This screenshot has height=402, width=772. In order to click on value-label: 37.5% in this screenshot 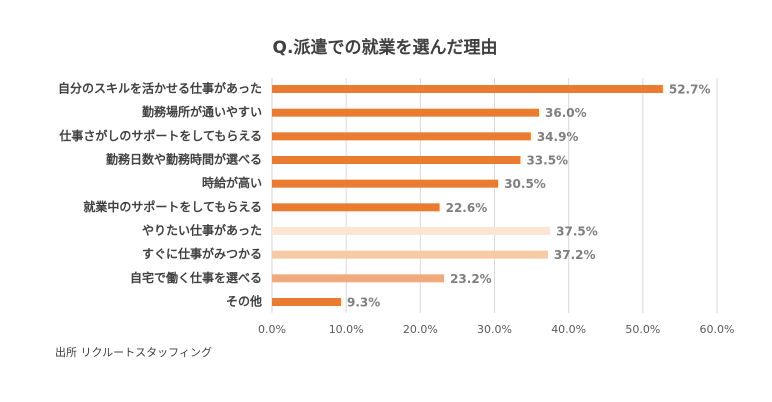, I will do `click(577, 232)`.